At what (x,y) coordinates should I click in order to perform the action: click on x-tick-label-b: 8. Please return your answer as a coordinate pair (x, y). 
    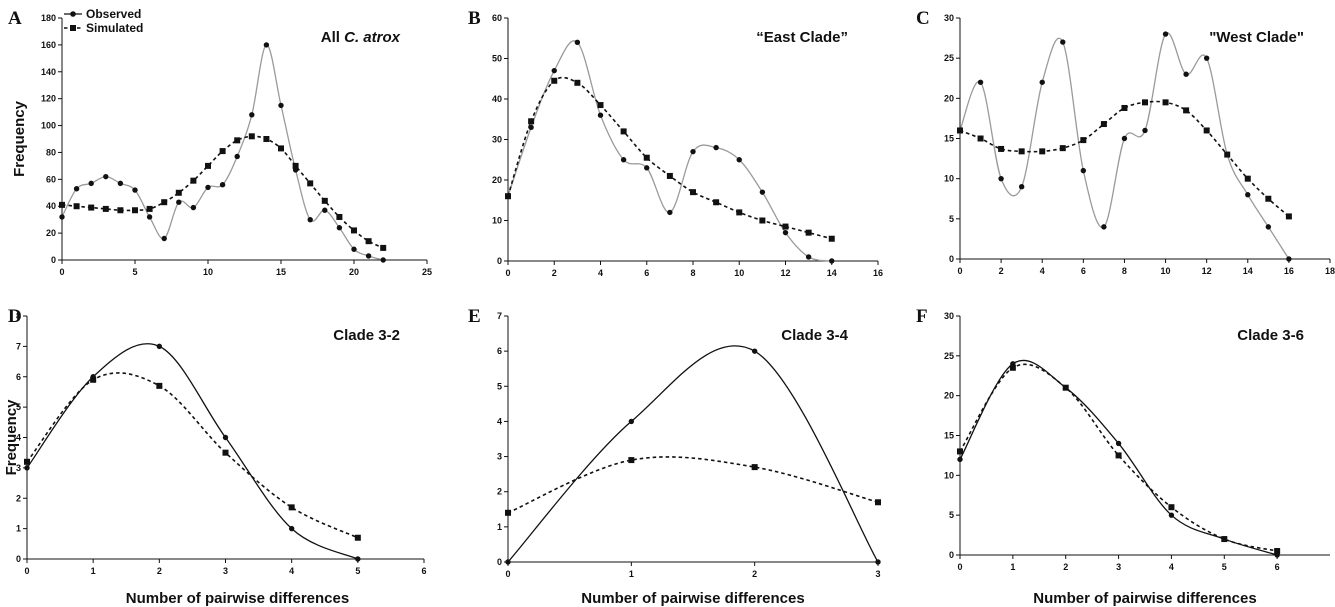
    Looking at the image, I should click on (692, 273).